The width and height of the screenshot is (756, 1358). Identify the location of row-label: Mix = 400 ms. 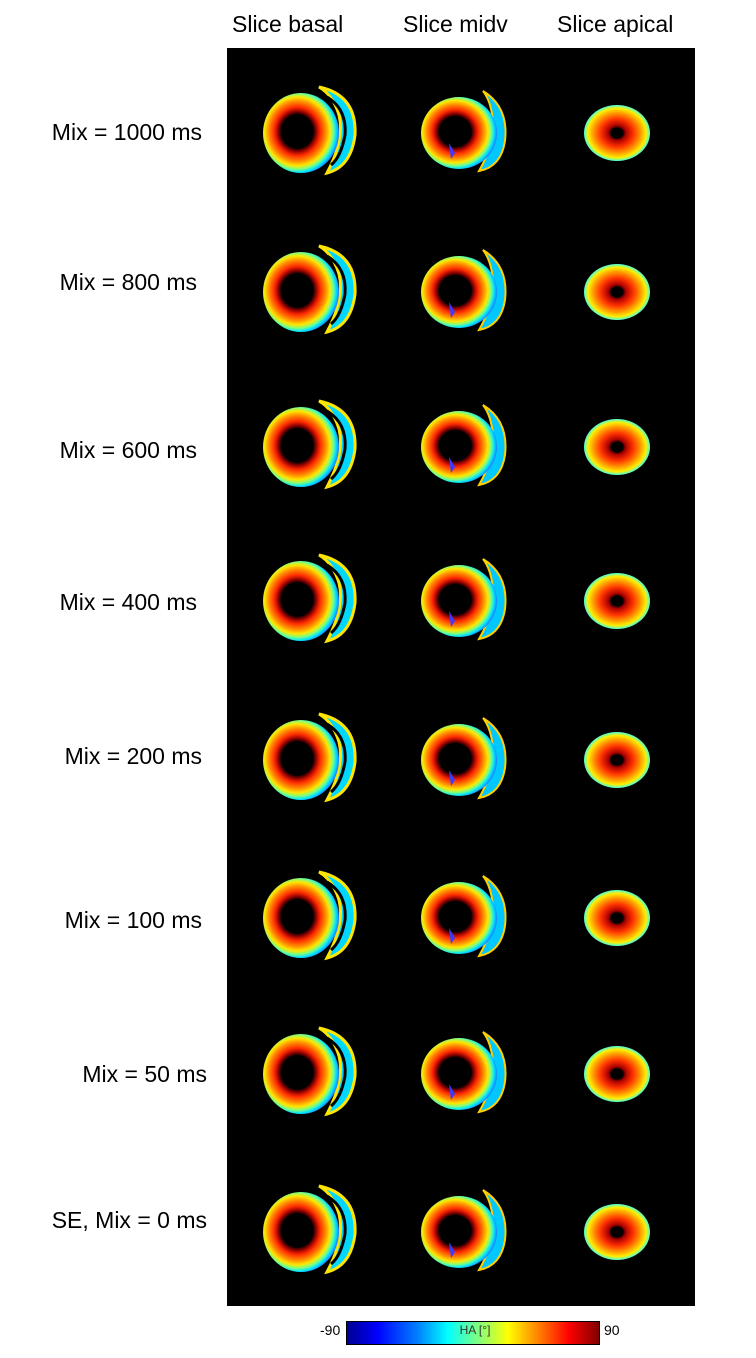
(128, 602).